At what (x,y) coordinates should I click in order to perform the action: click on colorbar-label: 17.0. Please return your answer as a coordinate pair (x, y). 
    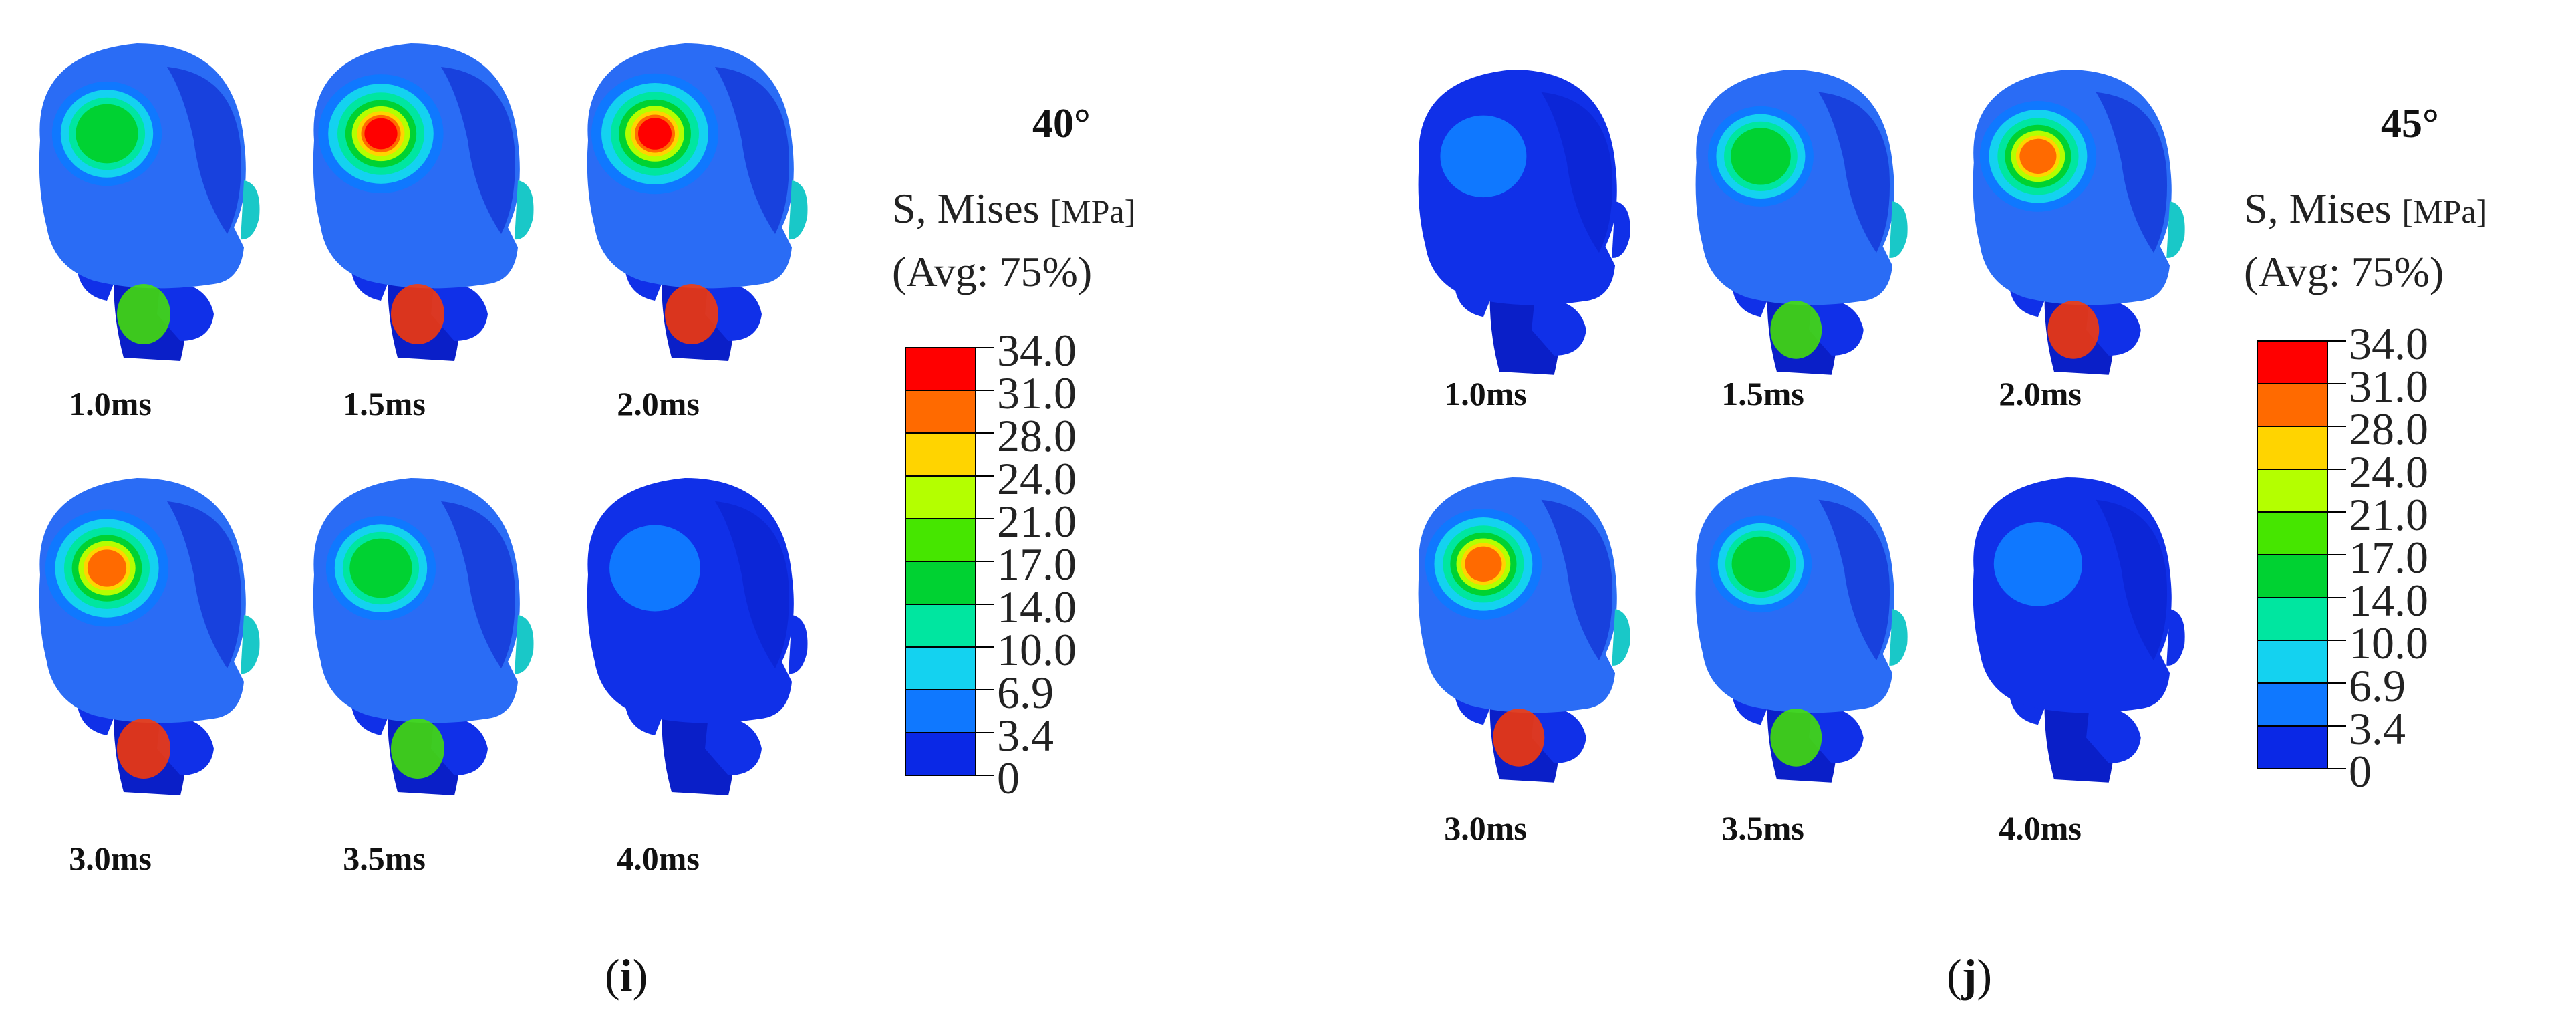
    Looking at the image, I should click on (1037, 564).